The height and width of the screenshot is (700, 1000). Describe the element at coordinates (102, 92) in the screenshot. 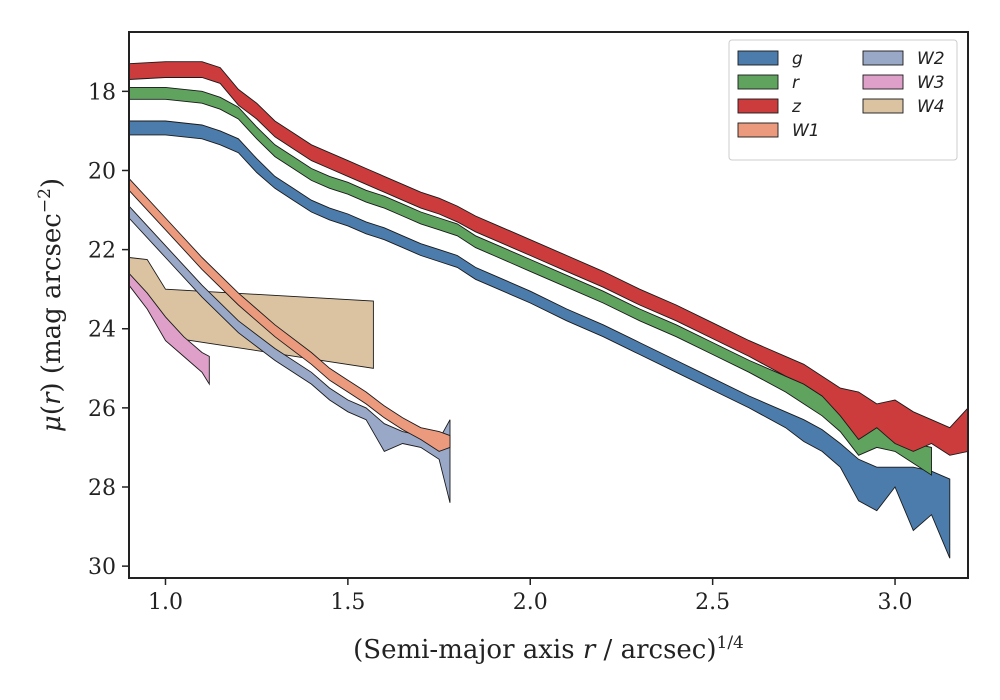

I see `y-tick-label: 18` at that location.